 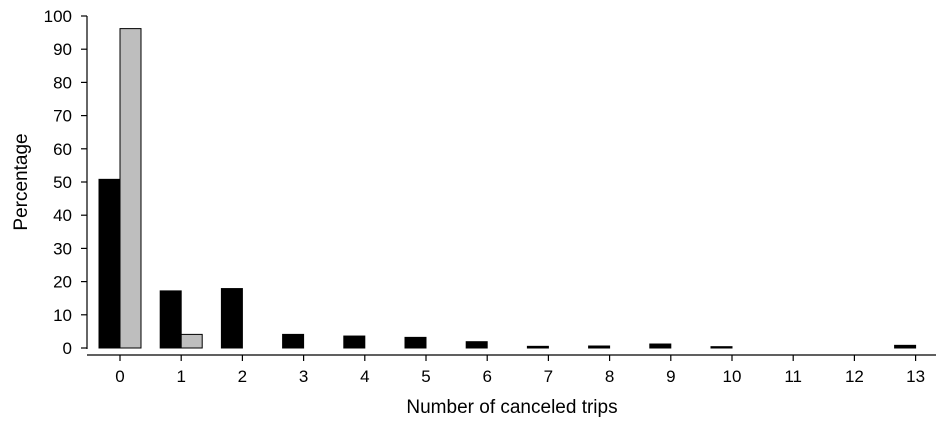 What do you see at coordinates (548, 376) in the screenshot?
I see `x-tick-label: 7` at bounding box center [548, 376].